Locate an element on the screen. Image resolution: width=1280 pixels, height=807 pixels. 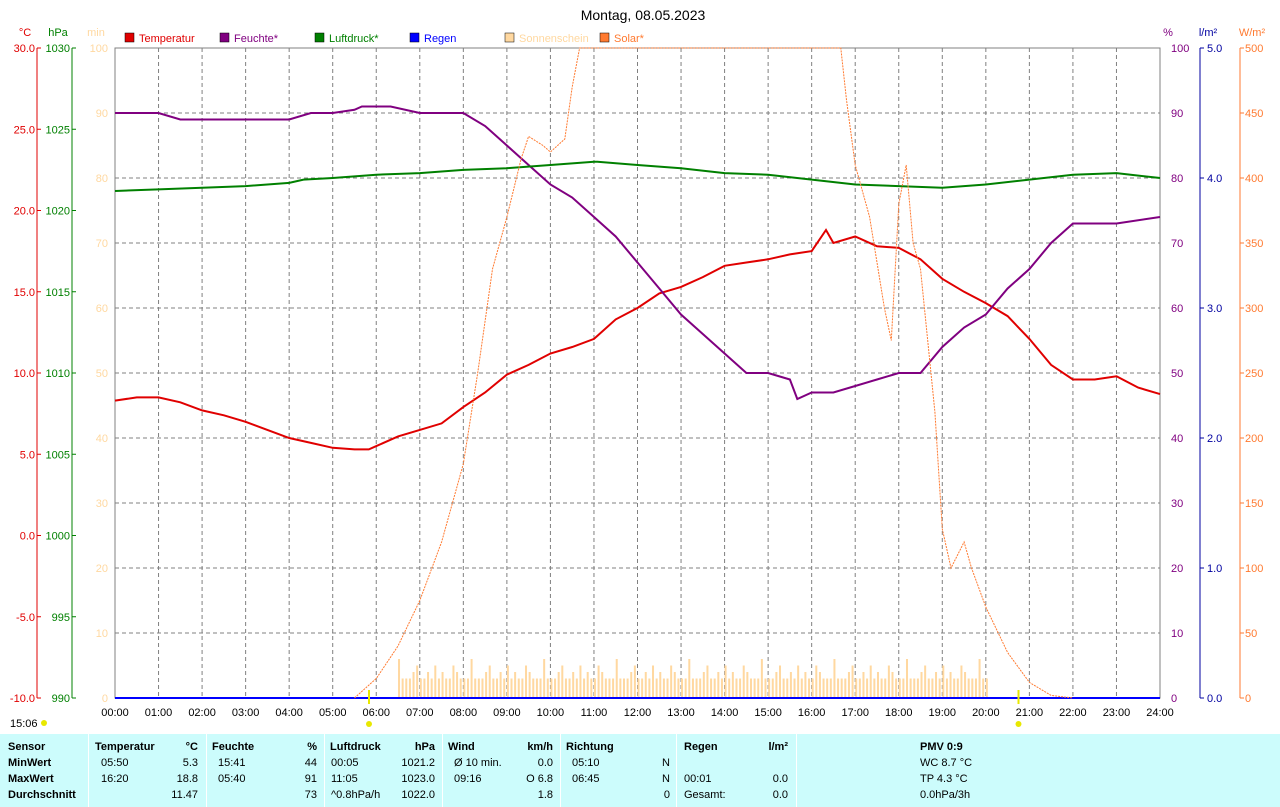
press-tick: 995 is located at coordinates (61, 618).